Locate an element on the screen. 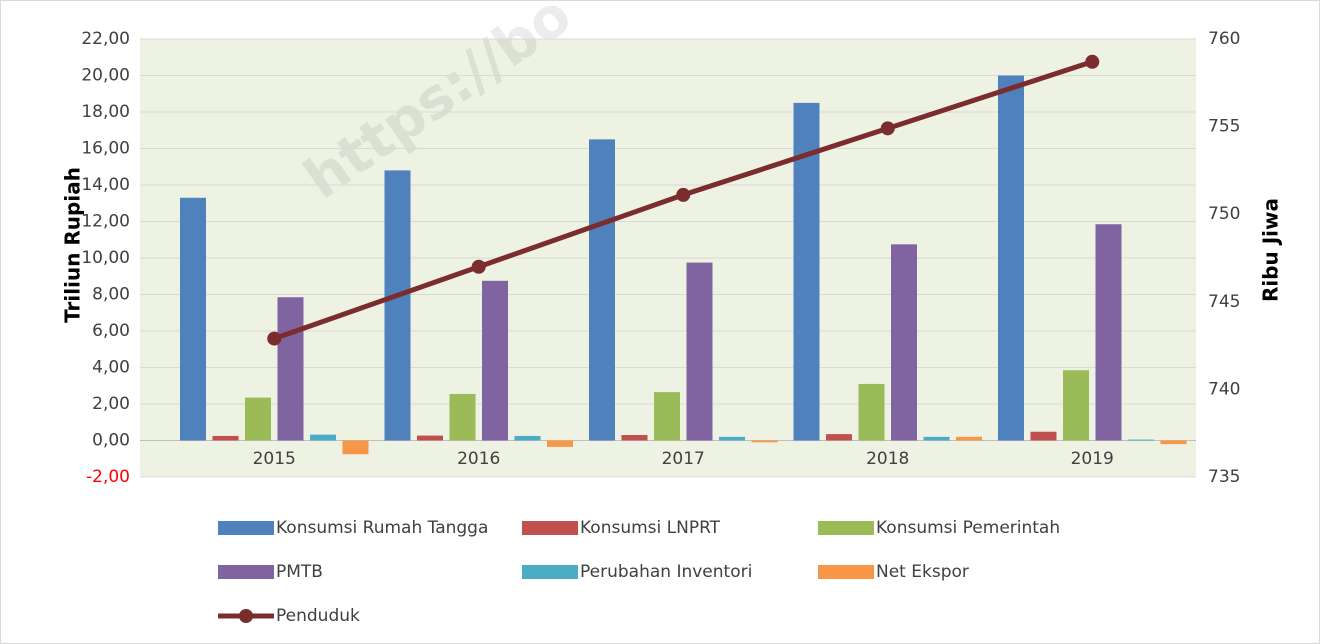 The image size is (1320, 644). y2-tick-label: 760 is located at coordinates (1224, 39).